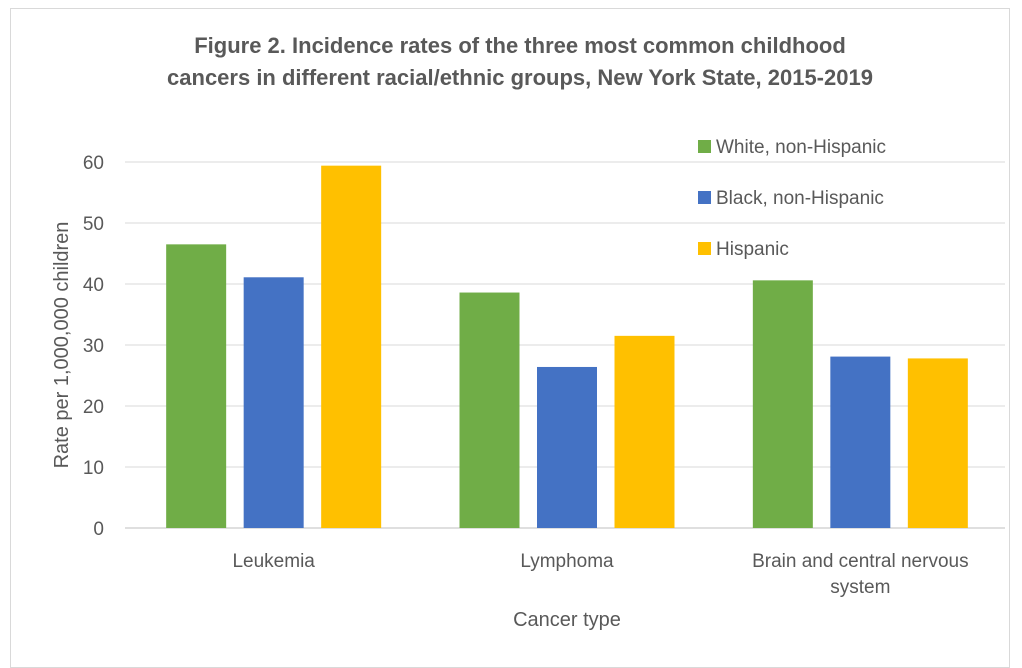 The height and width of the screenshot is (668, 1022). I want to click on y-tick-label: 0, so click(98, 529).